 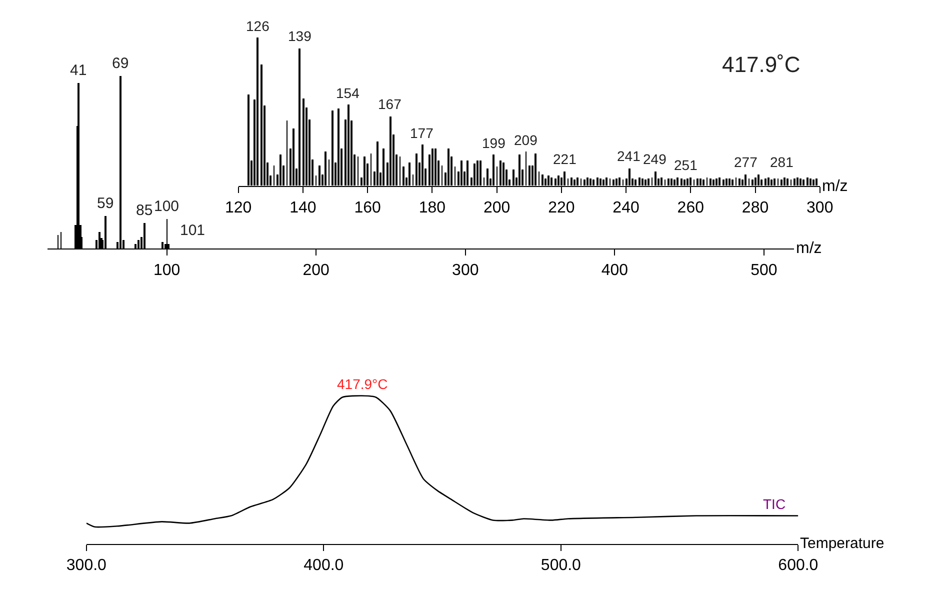 What do you see at coordinates (764, 270) in the screenshot?
I see `x-tick-label: 500` at bounding box center [764, 270].